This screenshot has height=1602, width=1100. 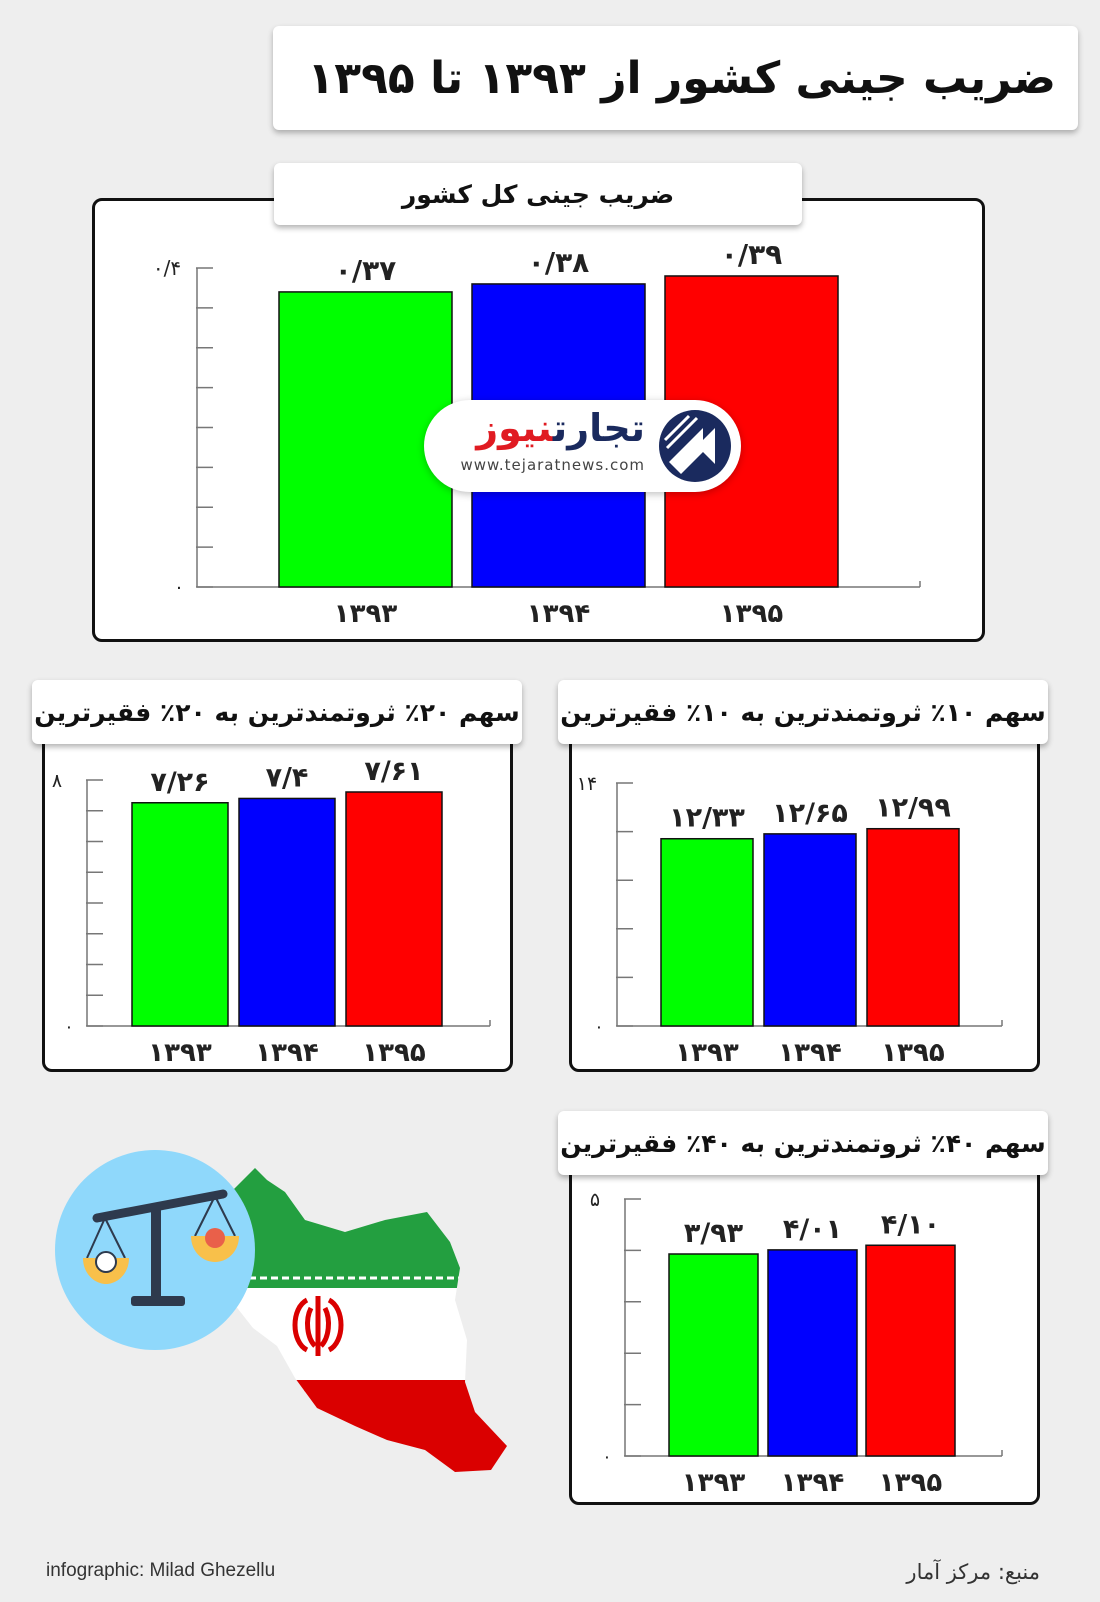 I want to click on top40-chart-title-tab: سهم ۴۰٪ ثروتمندترین به ۴۰٪ فقیرترین, so click(x=803, y=1143).